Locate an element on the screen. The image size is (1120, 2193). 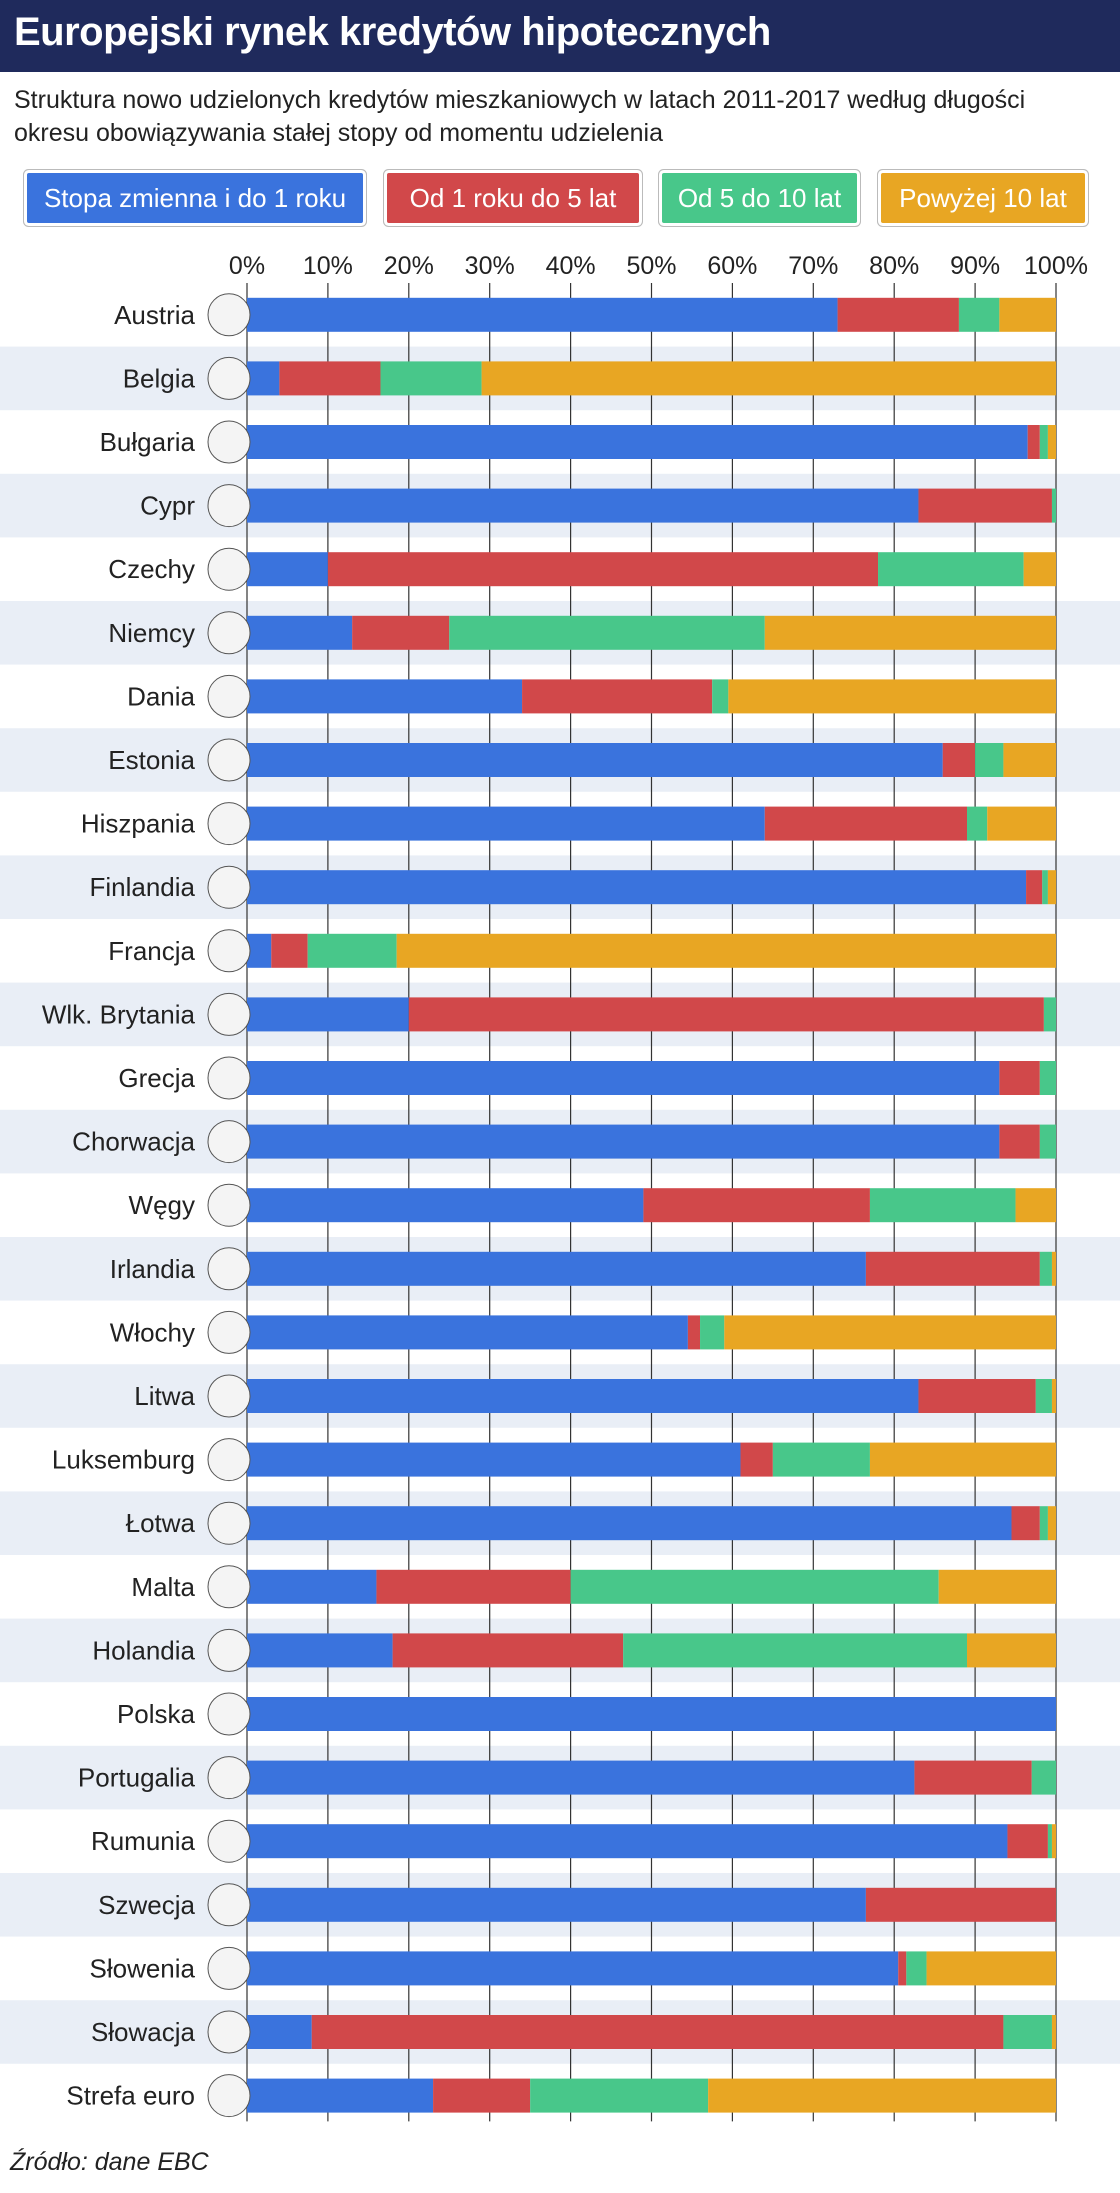
legend-item-5-to-10-years: Od 5 do 10 lat is located at coordinates (759, 198).